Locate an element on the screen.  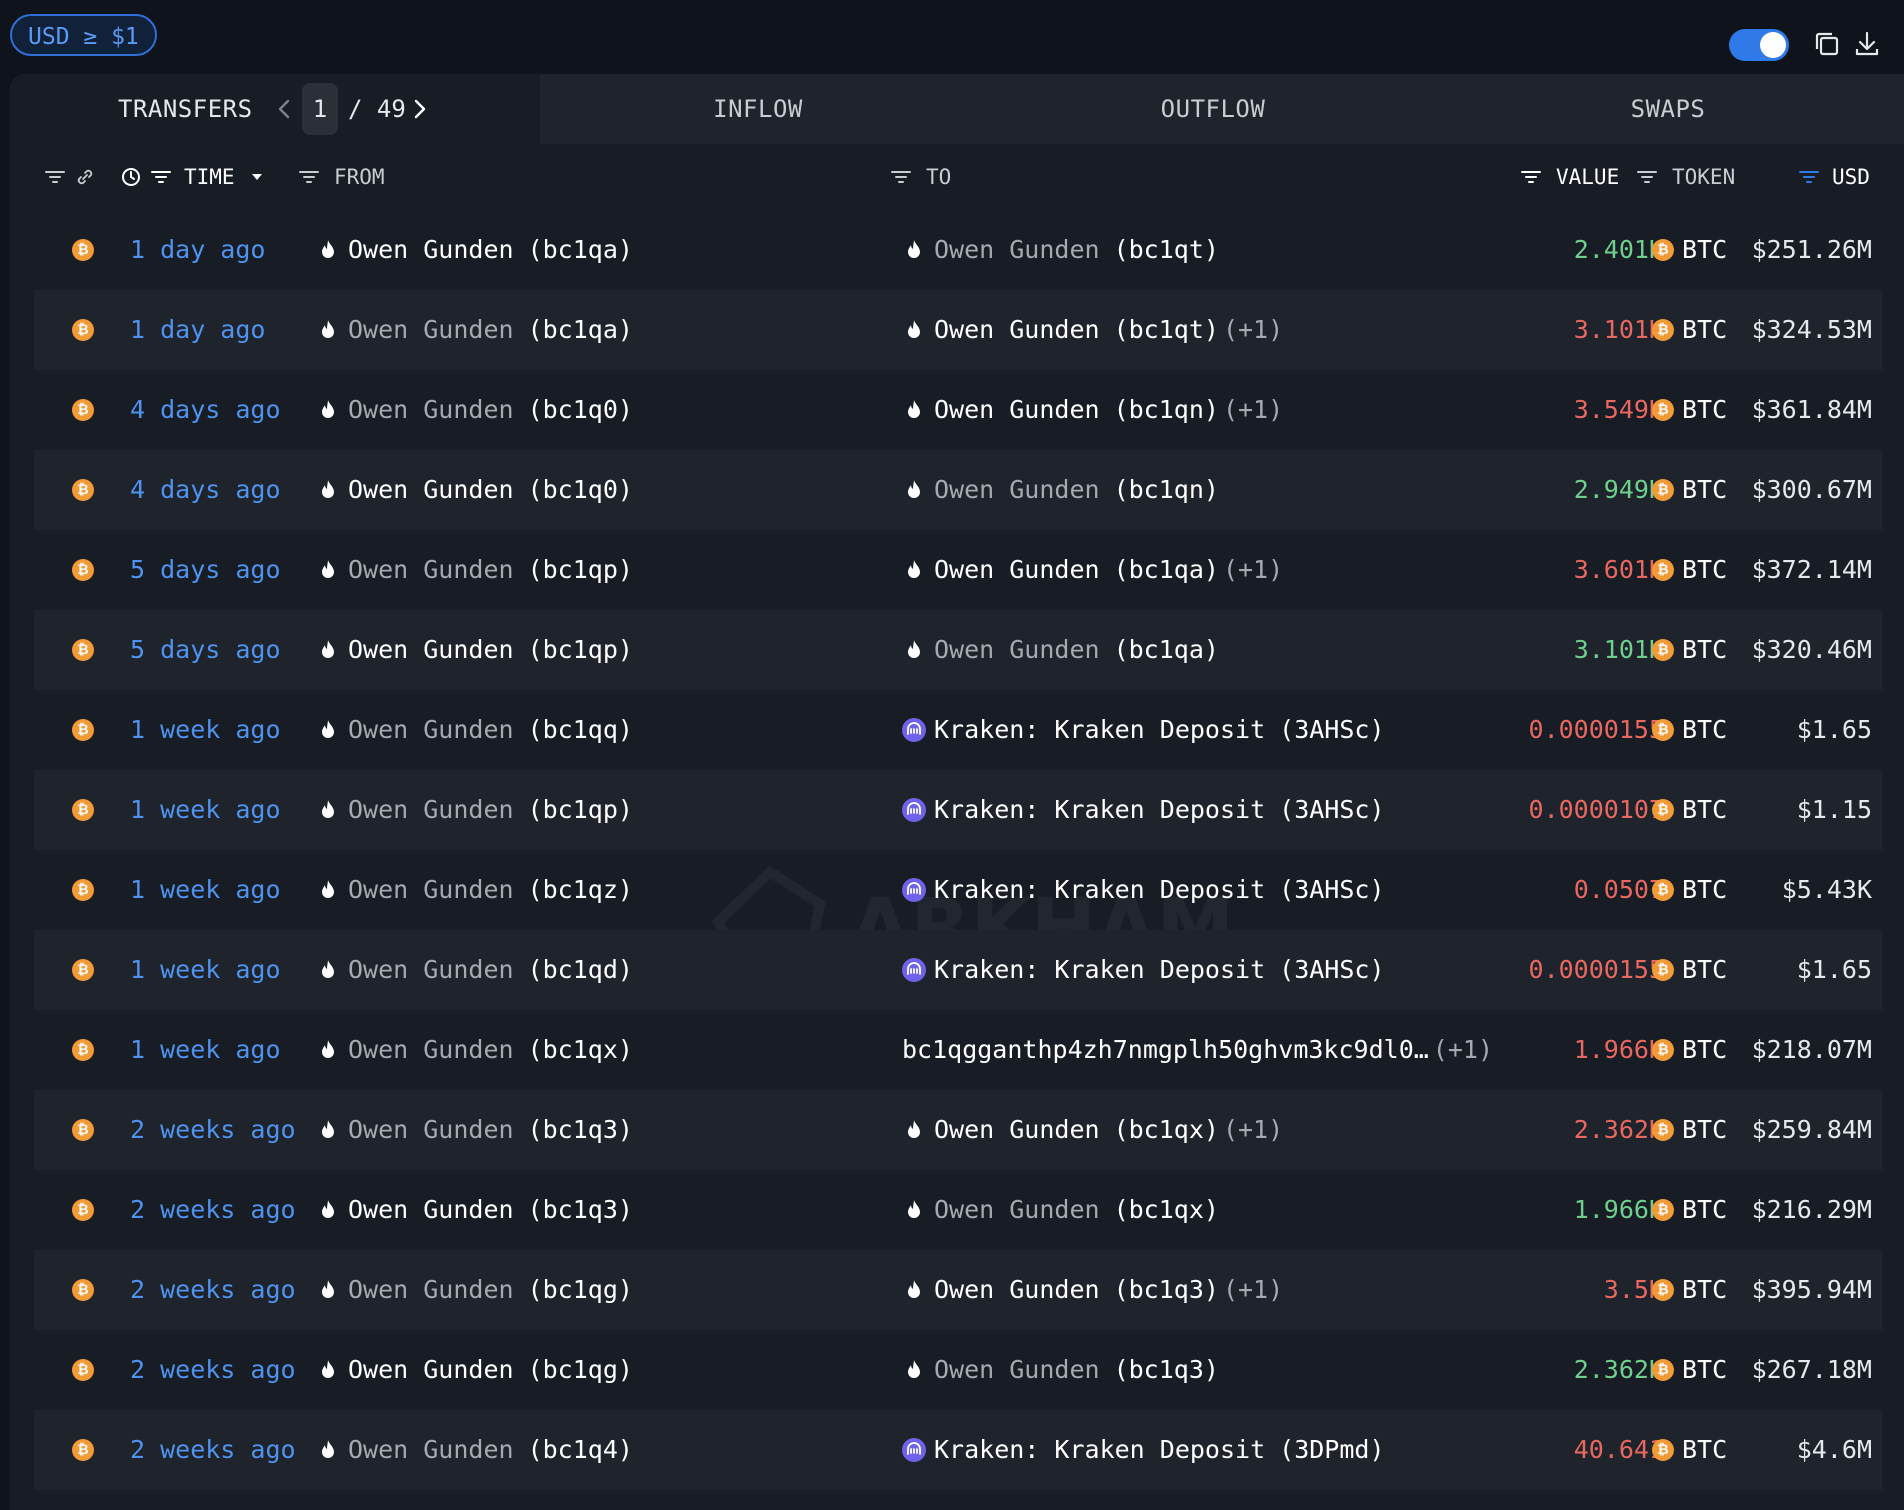
usd-filter-chip: USD ≥ $1 is located at coordinates (83, 35).